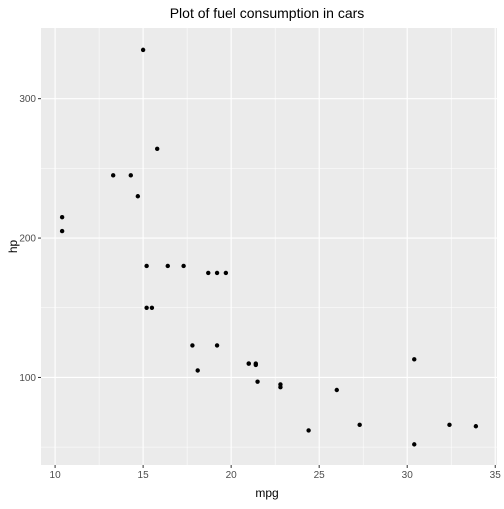 This screenshot has width=504, height=509. I want to click on chart-title: Plot of fuel consumption in cars, so click(267, 13).